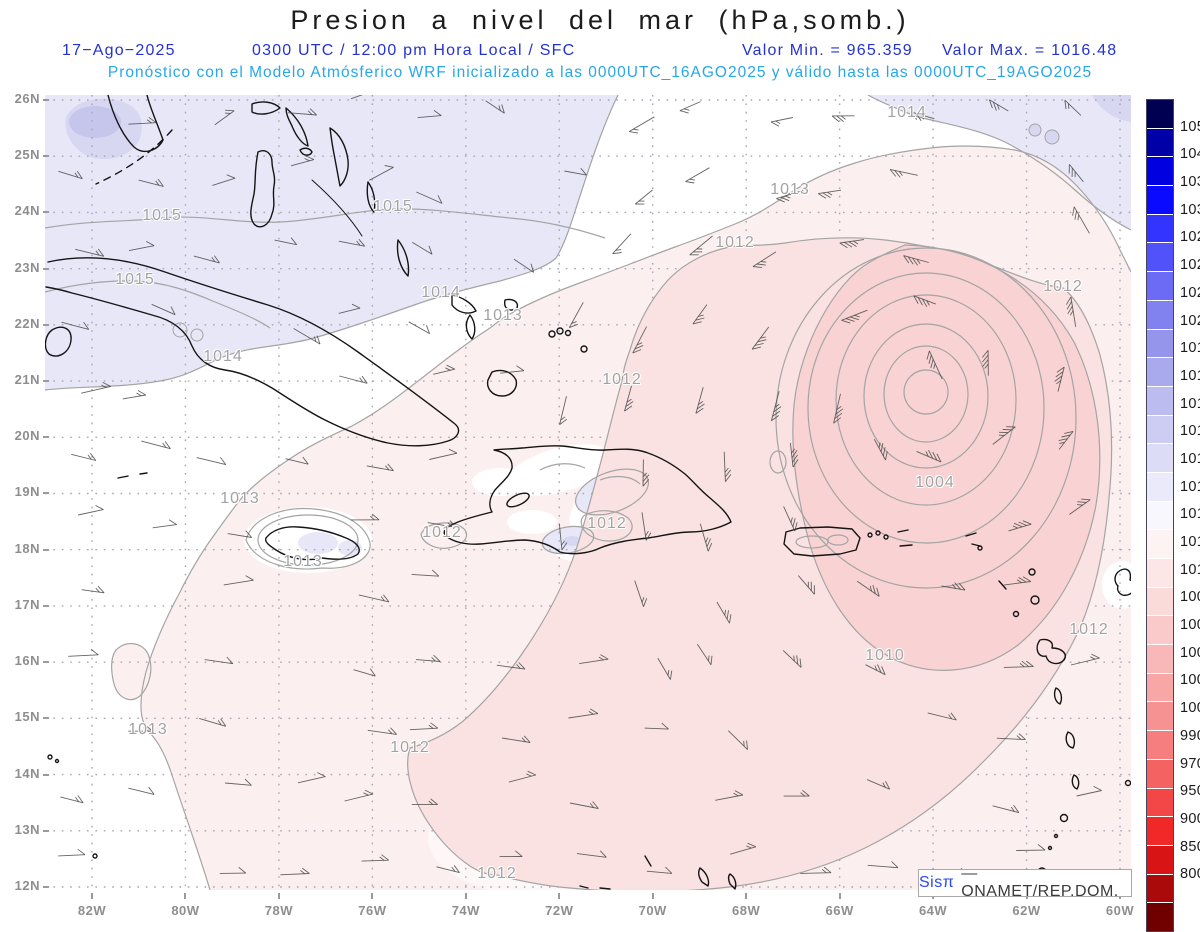 The image size is (1200, 932). I want to click on lon-tick-label: 62W, so click(1027, 910).